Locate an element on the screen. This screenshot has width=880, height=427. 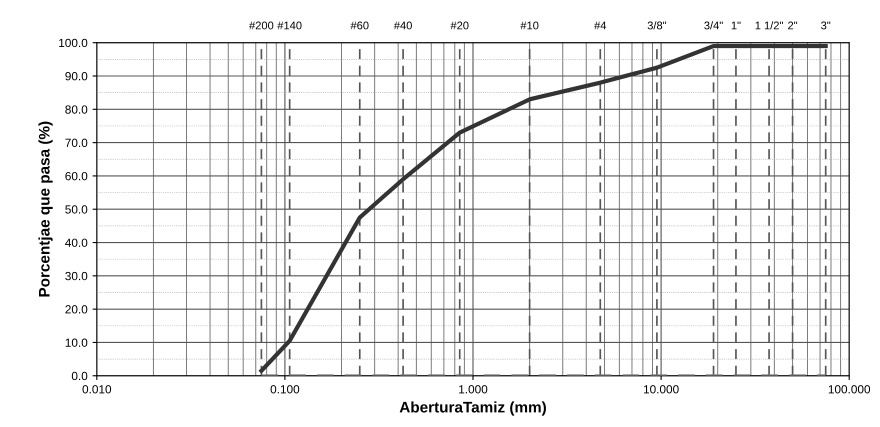
y-tick-label: 60.0 is located at coordinates (76, 176).